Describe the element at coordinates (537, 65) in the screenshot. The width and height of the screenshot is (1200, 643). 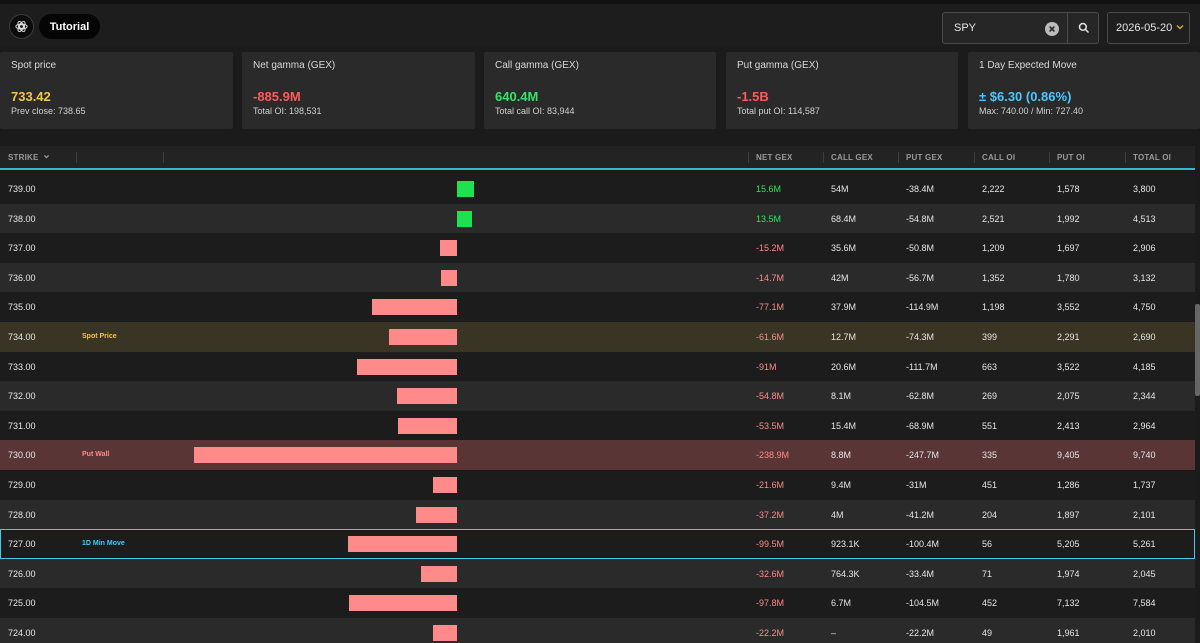
I see `card-title: Call gamma (GEX)` at that location.